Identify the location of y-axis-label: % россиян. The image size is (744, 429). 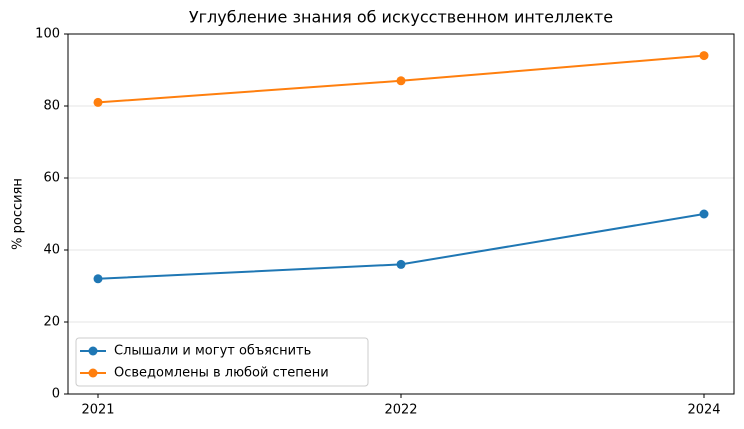
(18, 214).